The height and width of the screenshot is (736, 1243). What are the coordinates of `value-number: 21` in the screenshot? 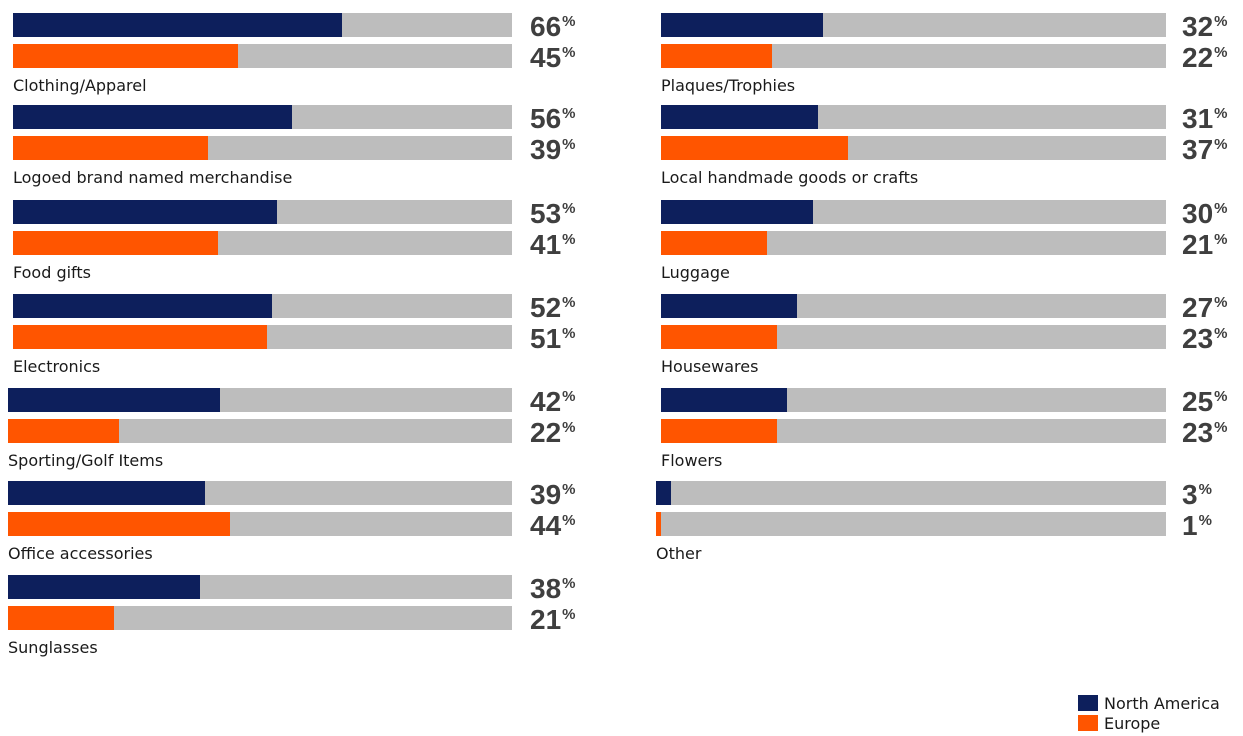 It's located at (546, 619).